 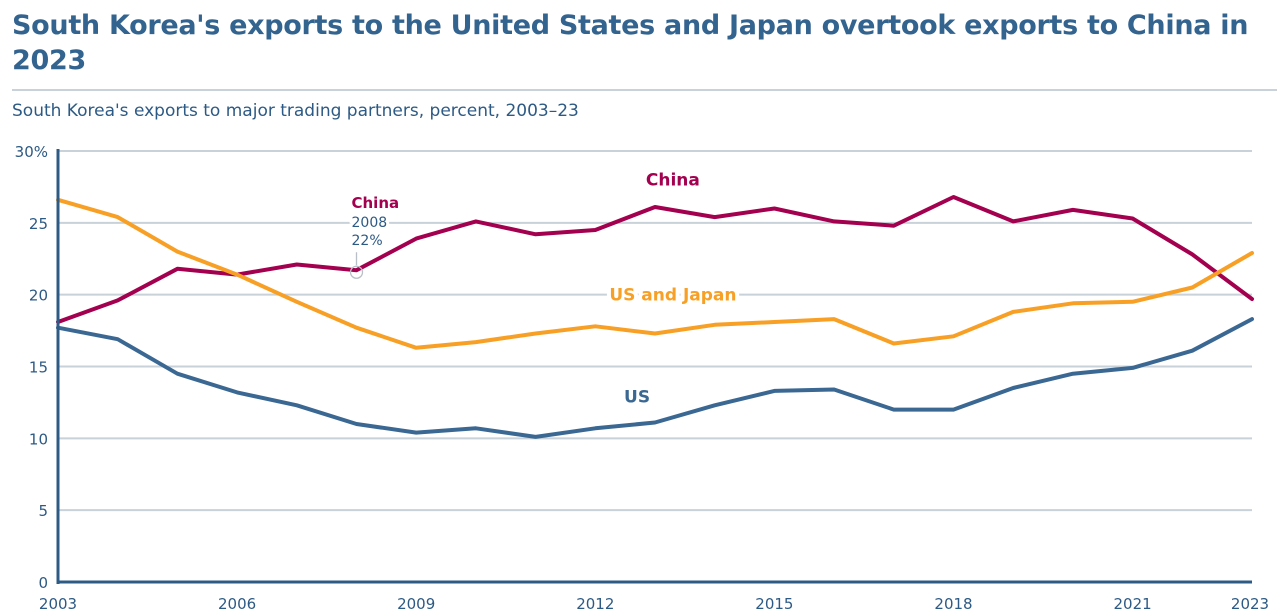 I want to click on y-tick-label: 15, so click(x=38, y=368).